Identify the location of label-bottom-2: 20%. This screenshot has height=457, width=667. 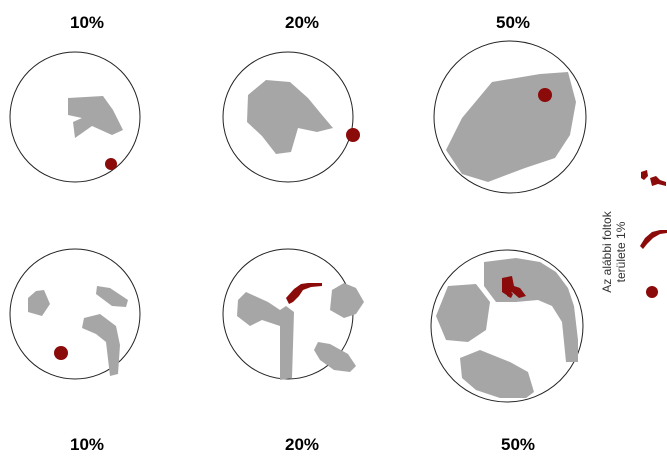
(302, 444).